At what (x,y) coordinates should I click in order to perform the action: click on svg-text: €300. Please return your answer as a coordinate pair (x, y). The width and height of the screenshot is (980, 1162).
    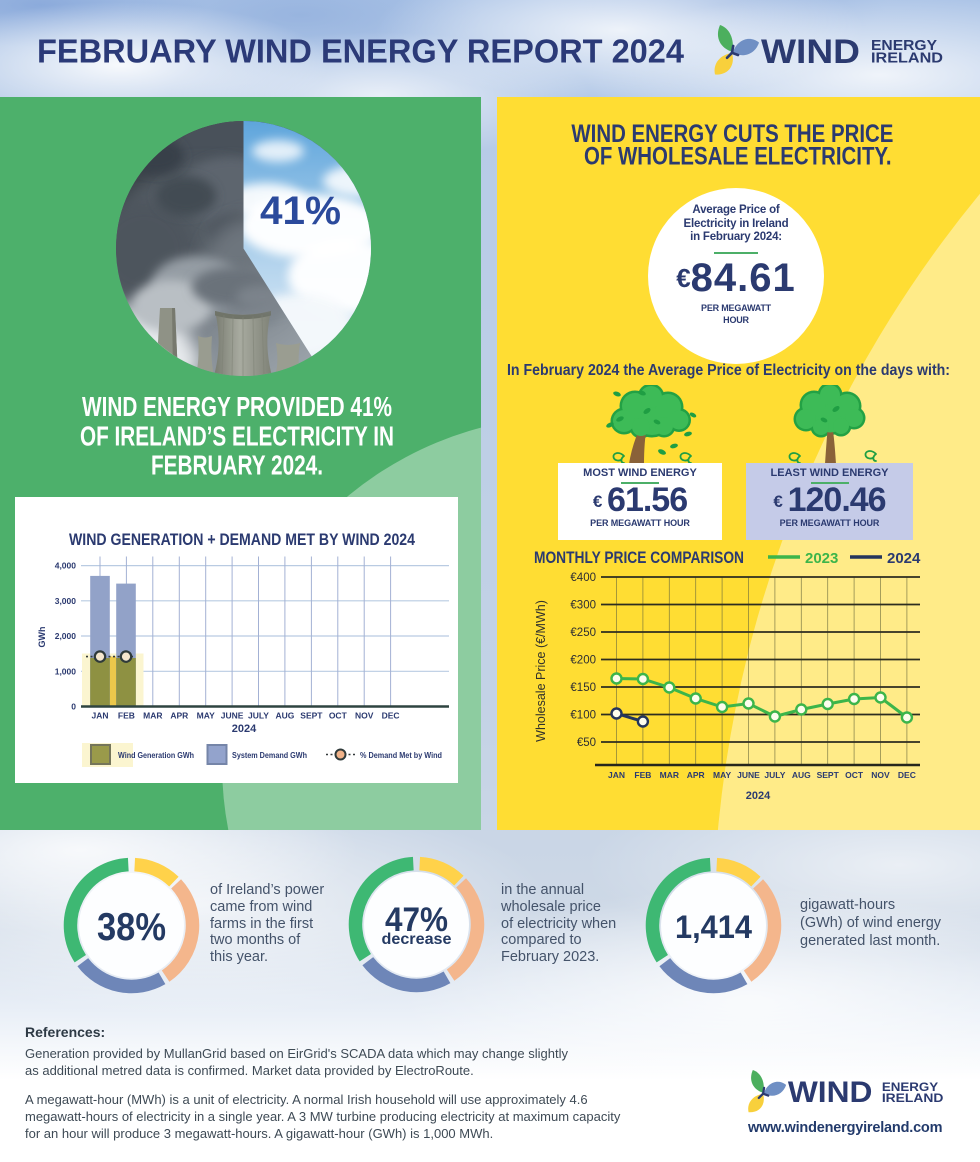
    Looking at the image, I should click on (583, 606).